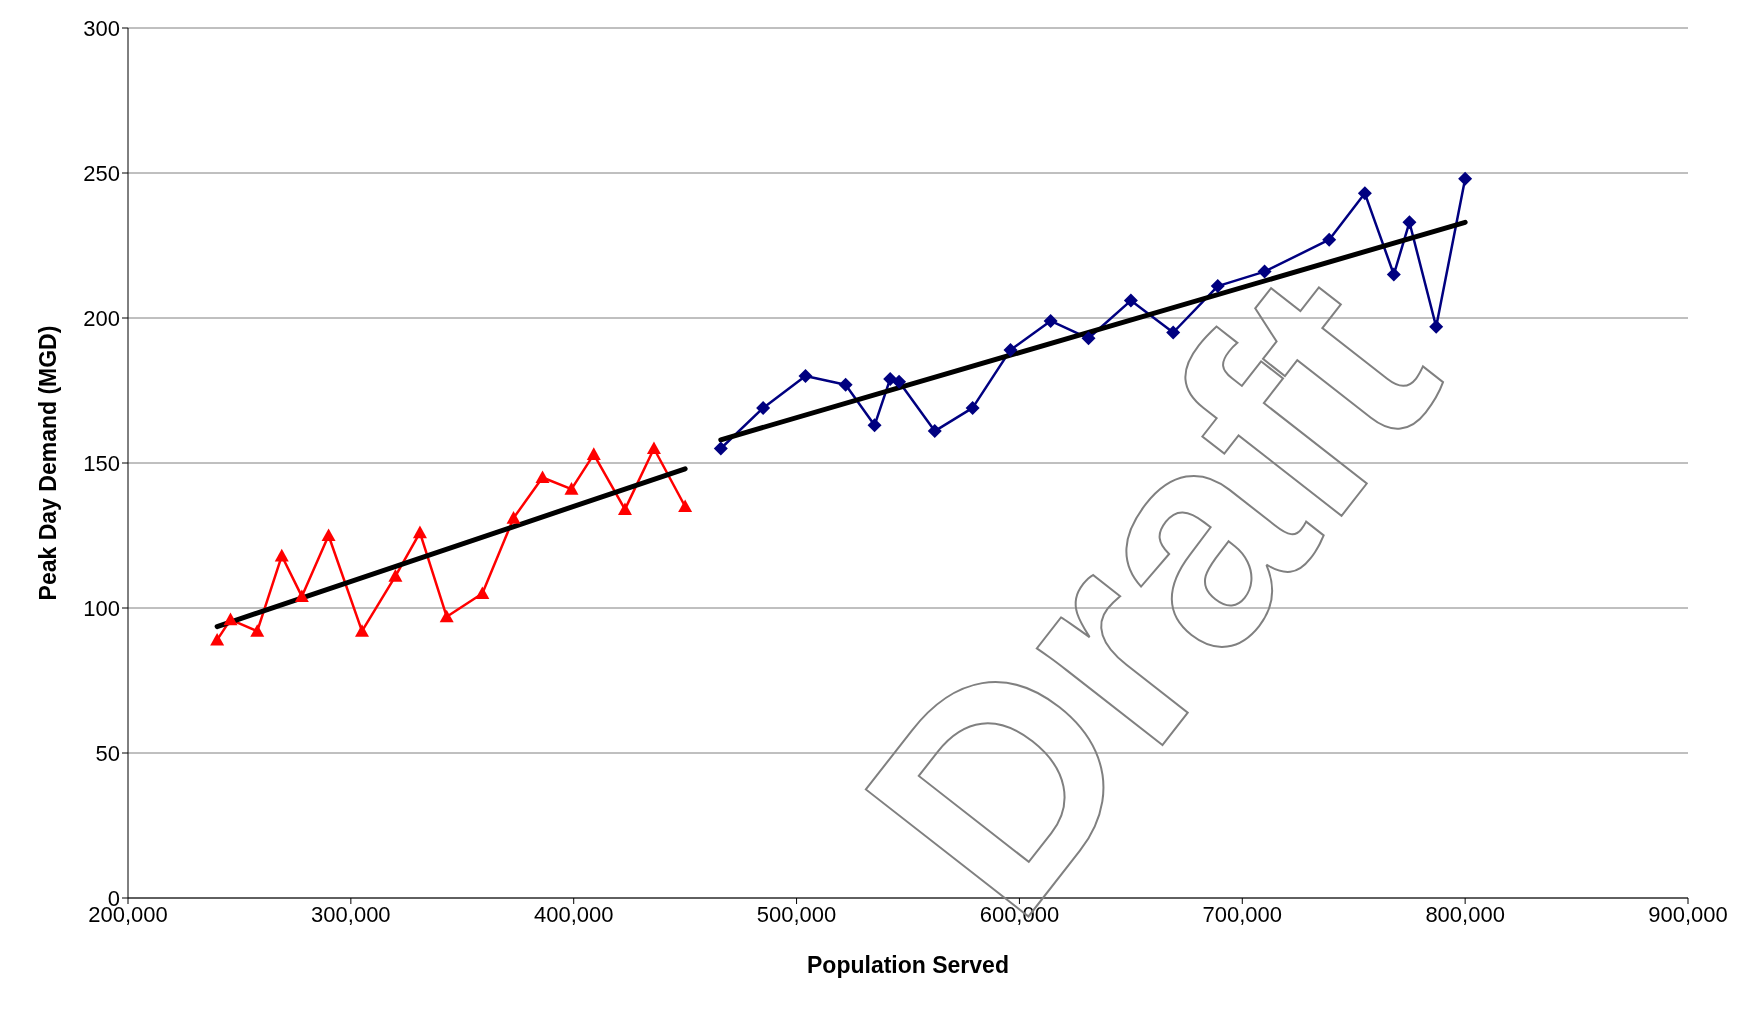 This screenshot has width=1760, height=1018. What do you see at coordinates (573, 914) in the screenshot?
I see `x-tick-label: 400,000` at bounding box center [573, 914].